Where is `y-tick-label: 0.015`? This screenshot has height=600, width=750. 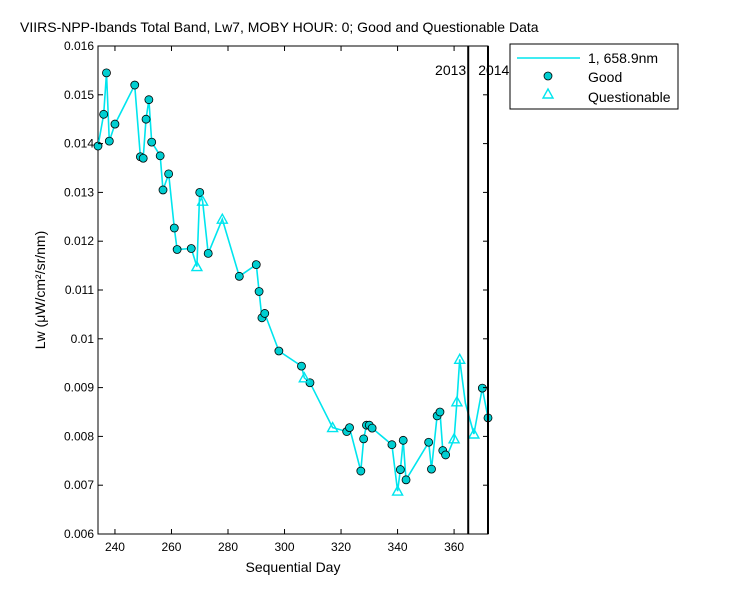 y-tick-label: 0.015 is located at coordinates (79, 95).